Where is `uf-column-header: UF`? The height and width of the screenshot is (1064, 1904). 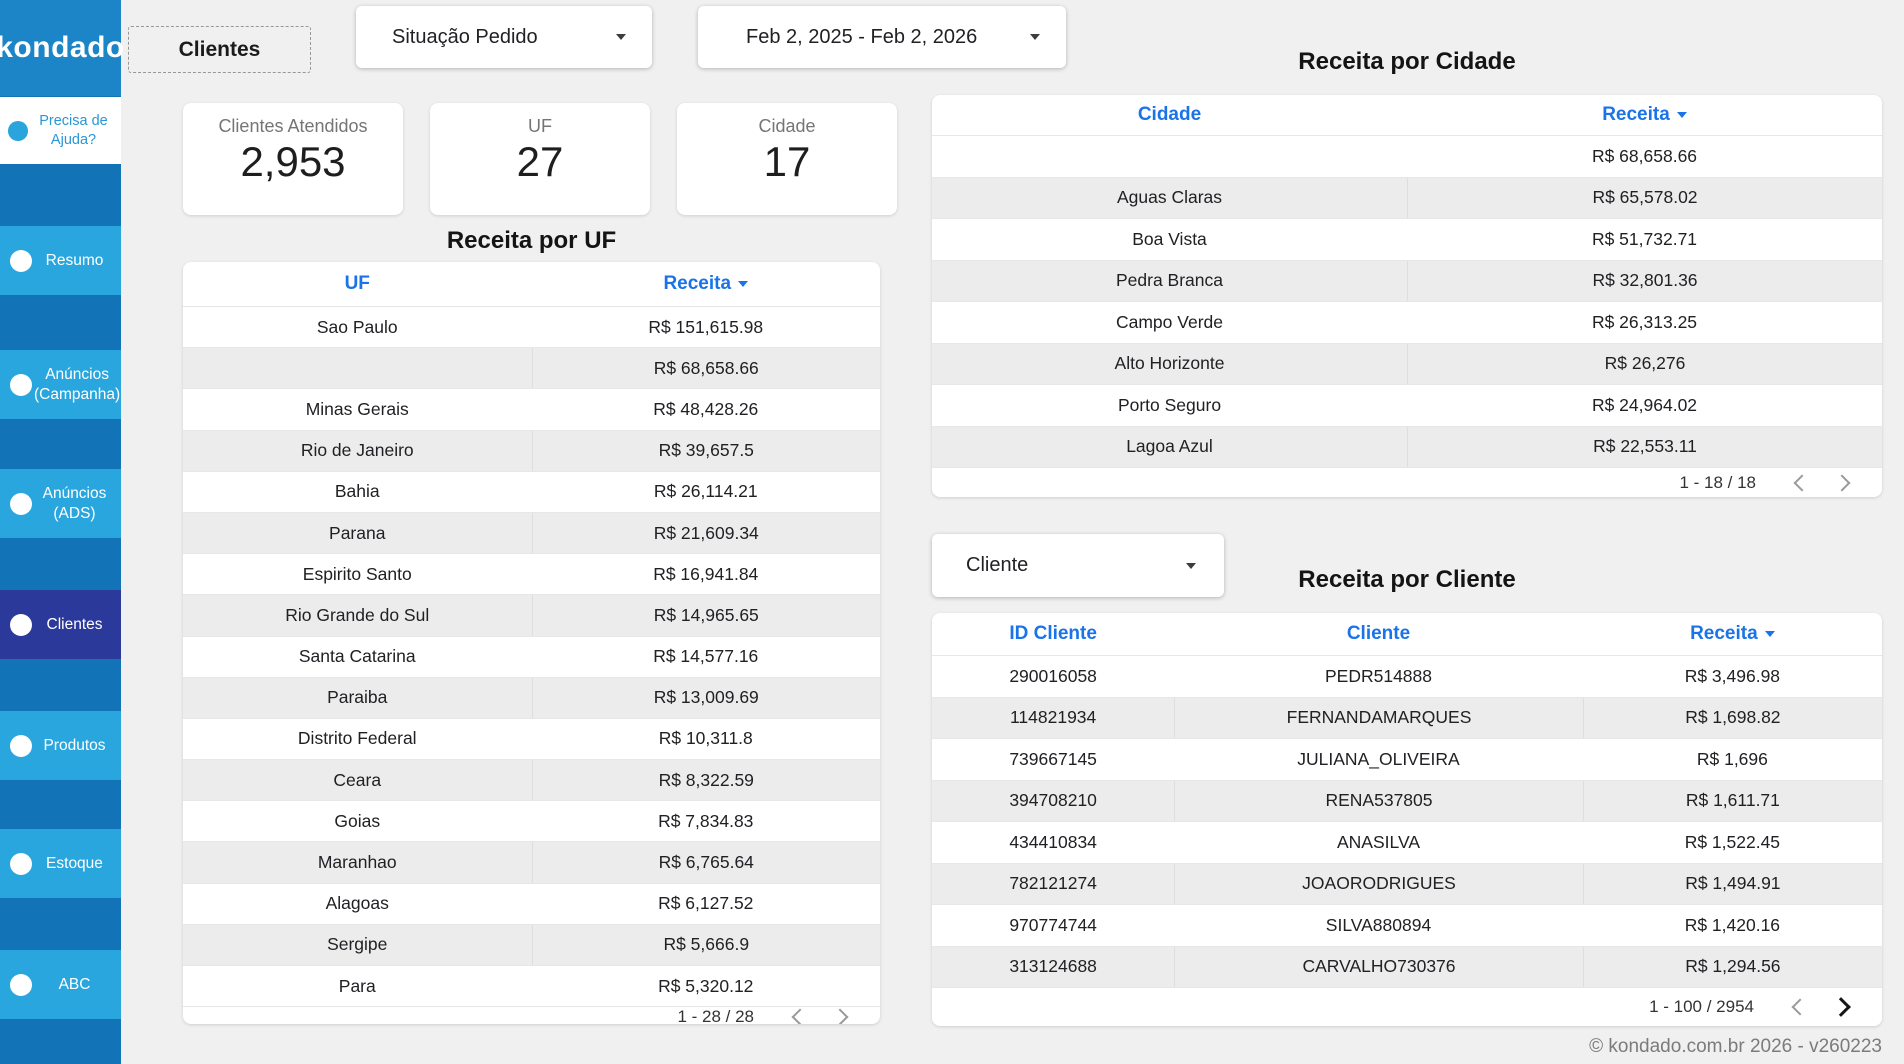
uf-column-header: UF is located at coordinates (357, 283).